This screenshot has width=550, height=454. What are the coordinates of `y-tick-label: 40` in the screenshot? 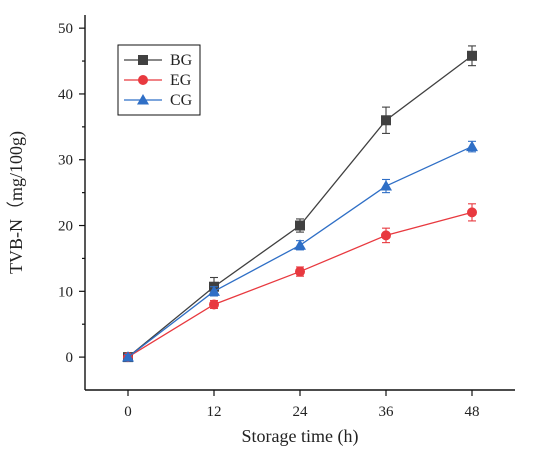 It's located at (65, 95).